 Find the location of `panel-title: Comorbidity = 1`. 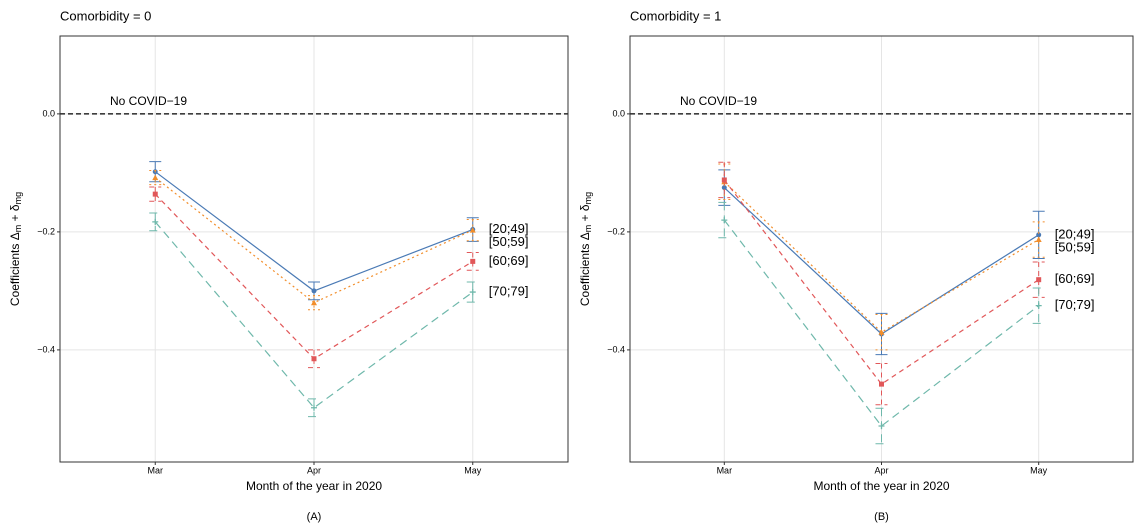

panel-title: Comorbidity = 1 is located at coordinates (675, 15).